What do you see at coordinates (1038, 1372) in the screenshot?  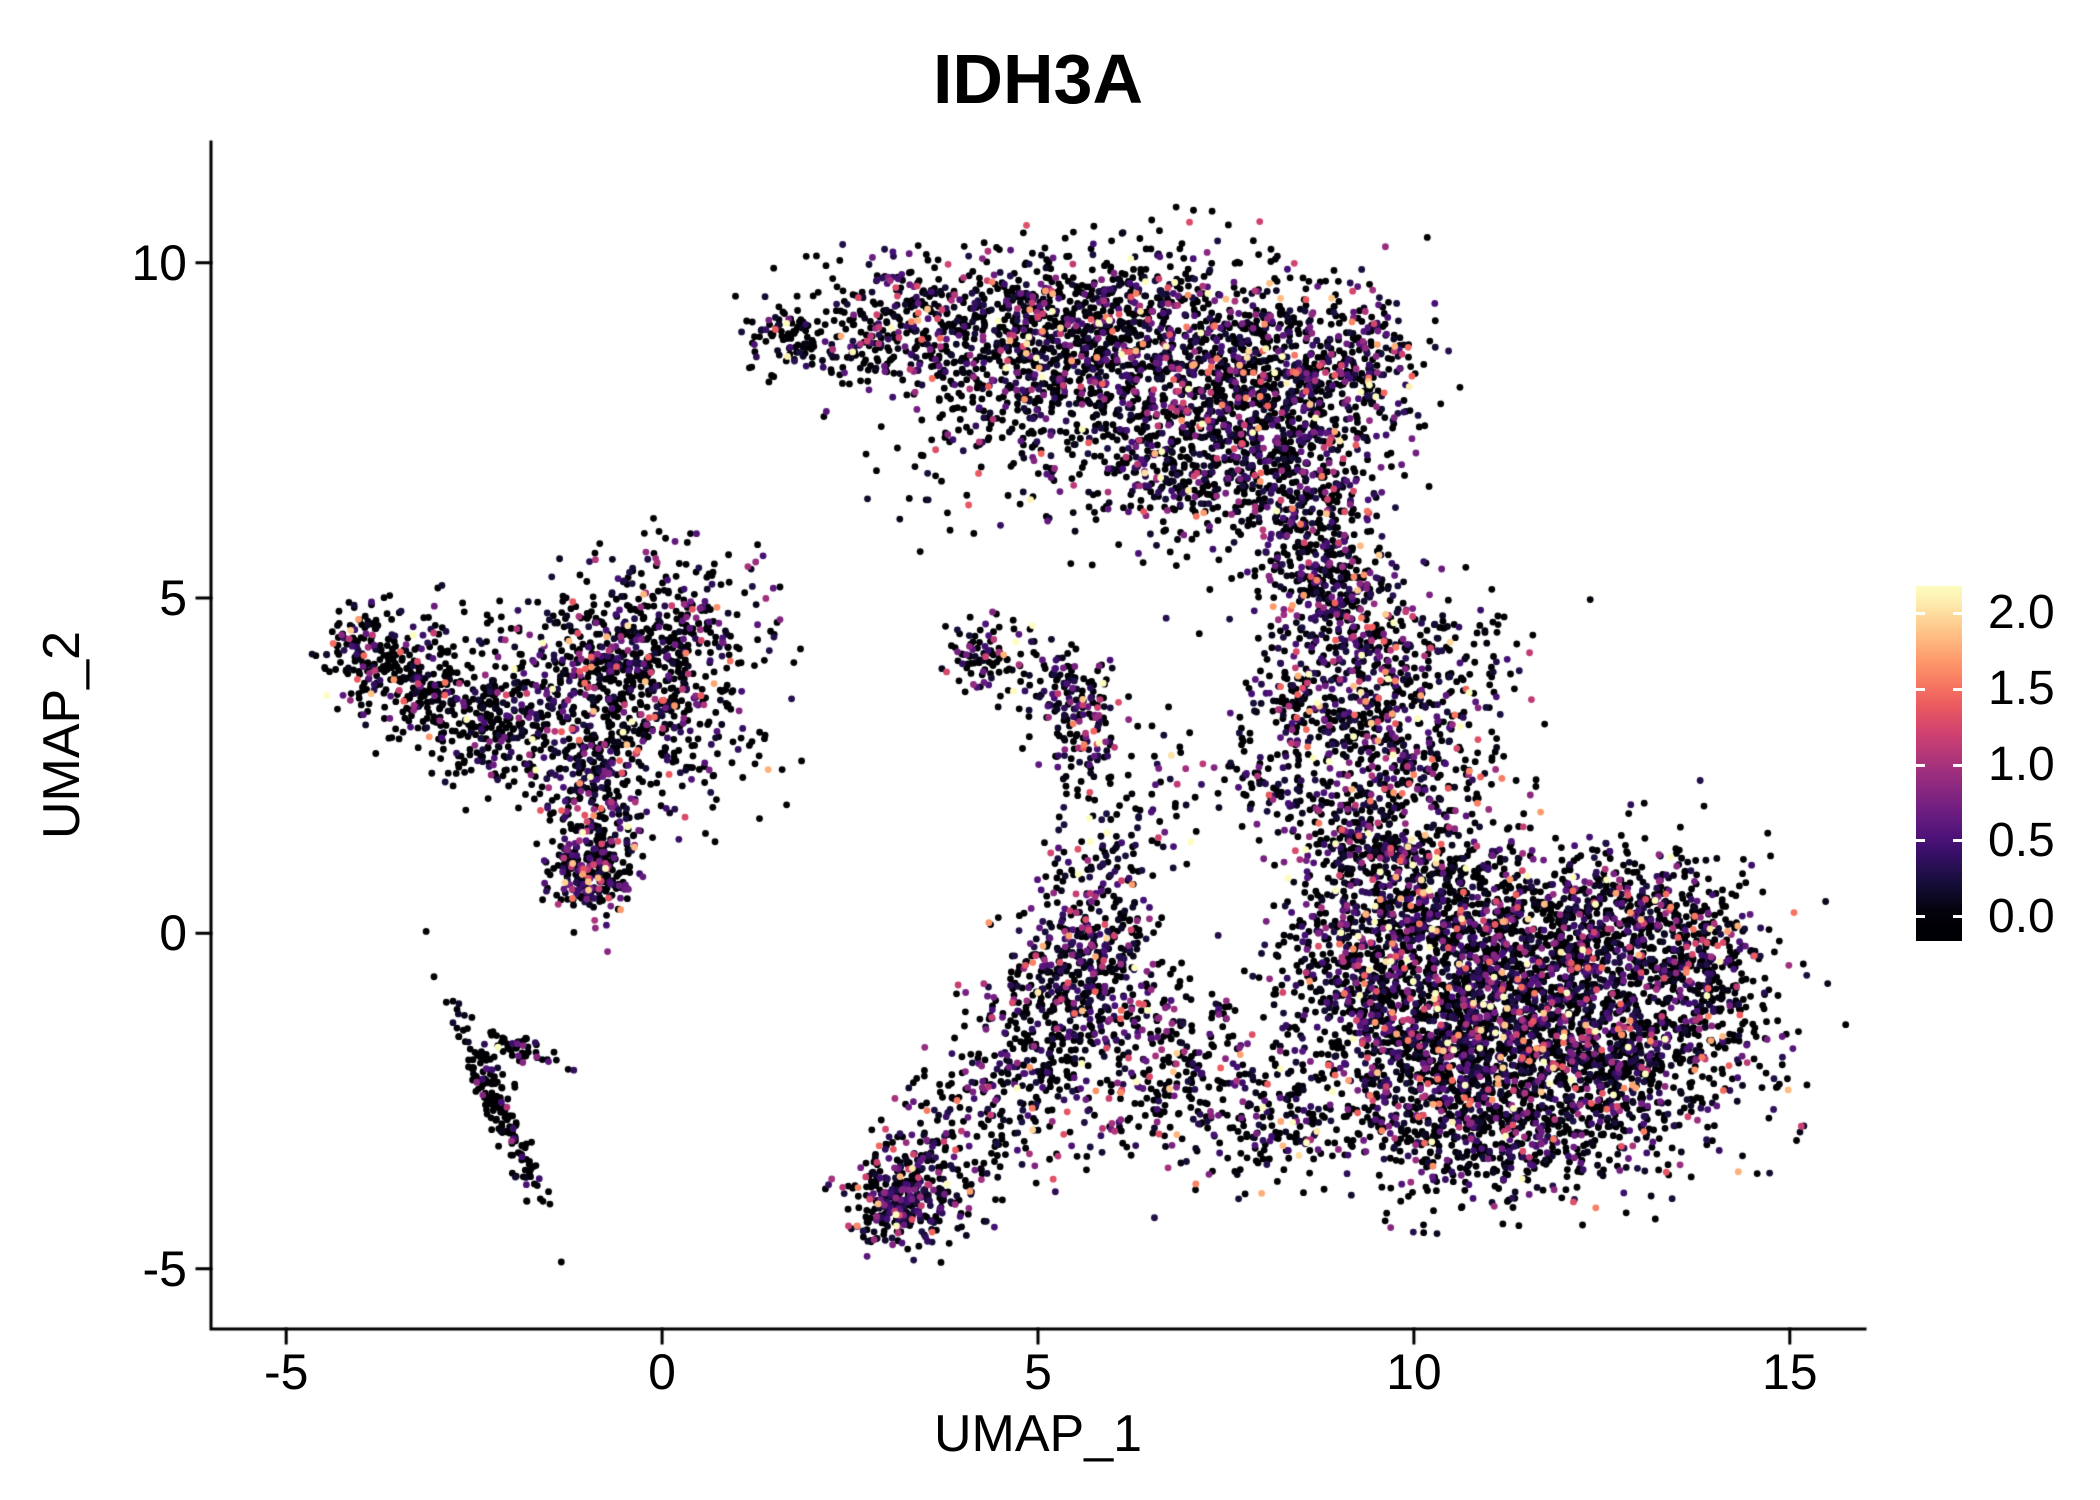 I see `x-tick-label: 5` at bounding box center [1038, 1372].